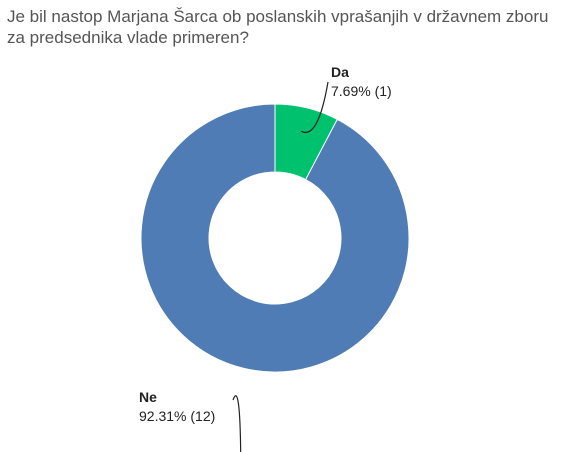  I want to click on leader-line-da, so click(315, 107).